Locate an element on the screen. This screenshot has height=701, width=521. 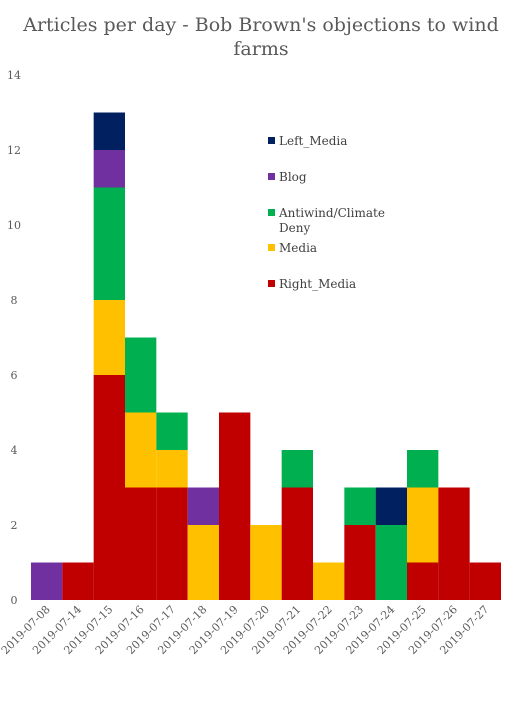
legend-label-left-media: Left_Media is located at coordinates (313, 141).